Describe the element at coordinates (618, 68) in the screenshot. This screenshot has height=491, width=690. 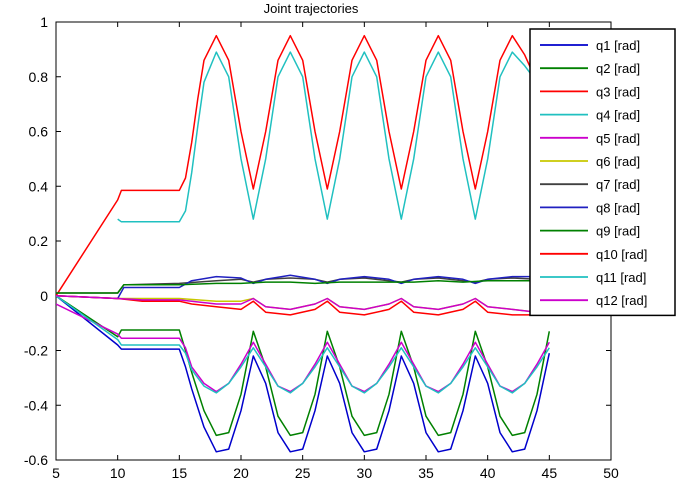
I see `legend-label: q2 [rad]` at that location.